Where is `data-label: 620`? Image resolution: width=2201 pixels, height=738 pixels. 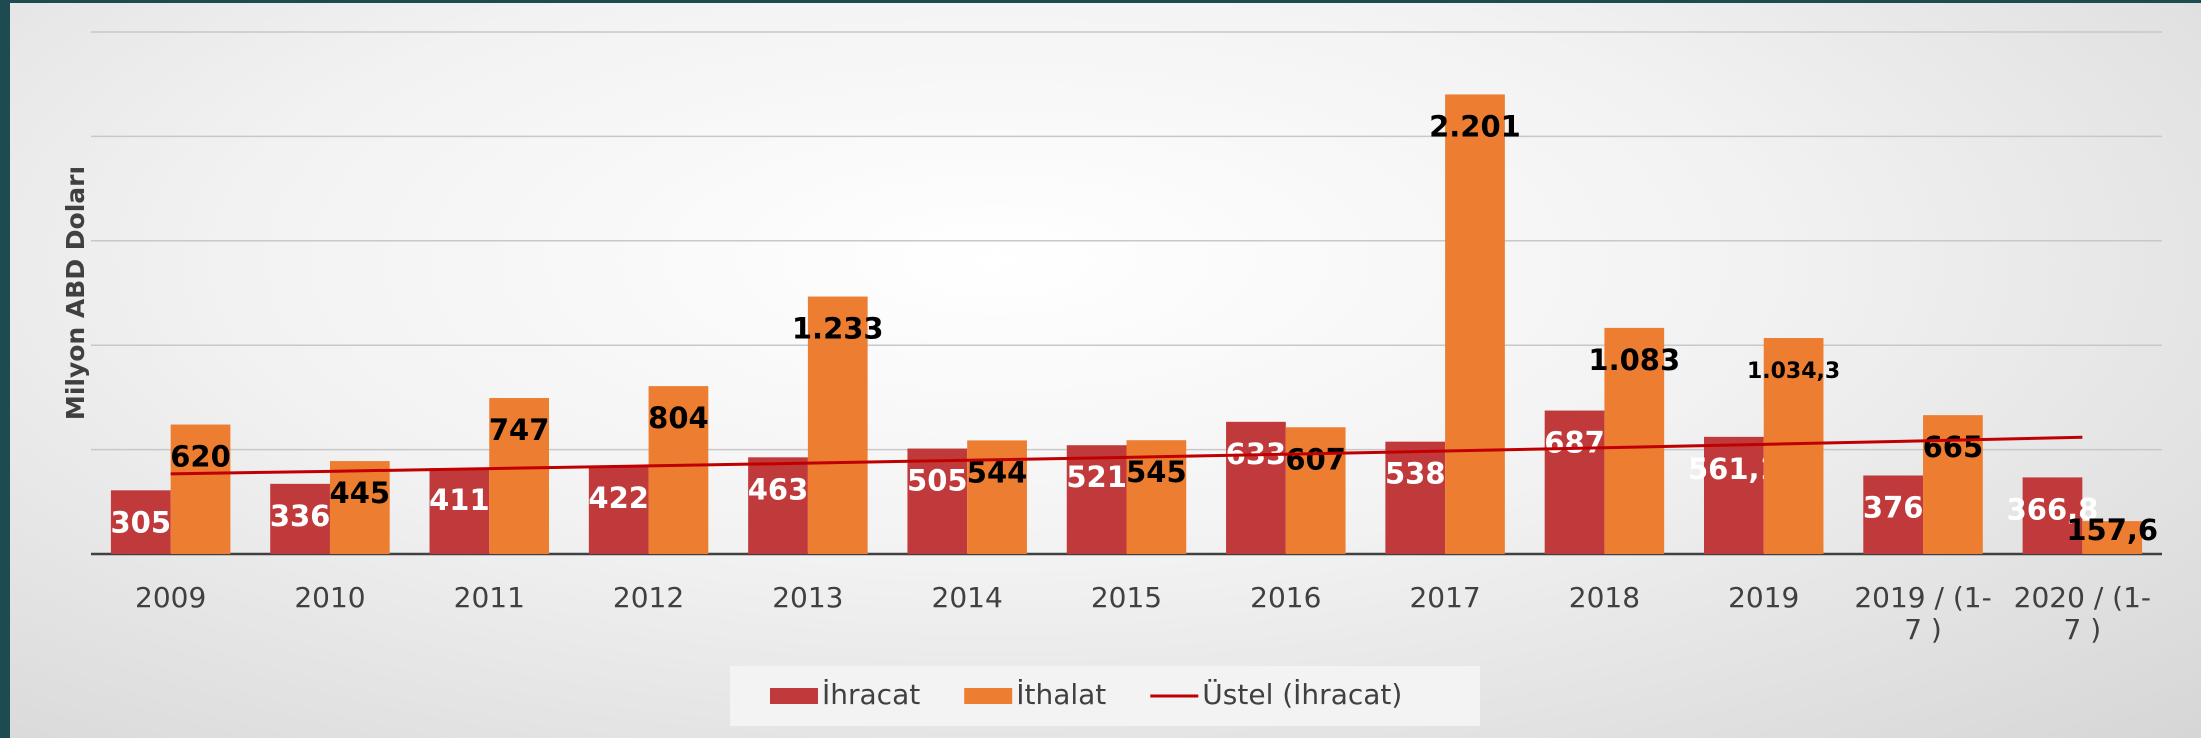 data-label: 620 is located at coordinates (200, 457).